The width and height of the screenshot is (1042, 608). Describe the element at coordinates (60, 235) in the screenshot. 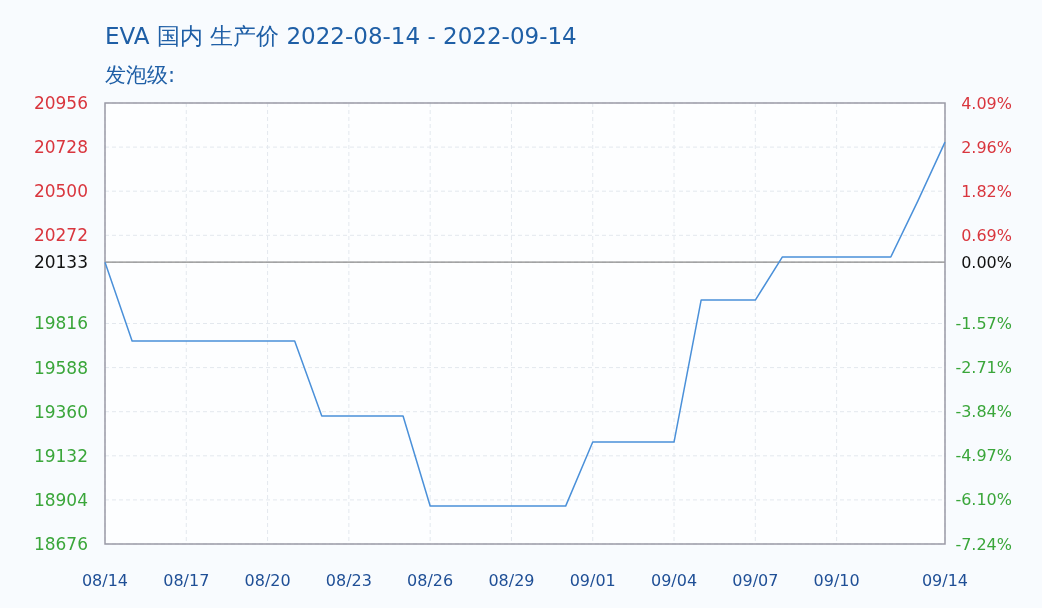

I see `y-tick-label: 20272` at that location.